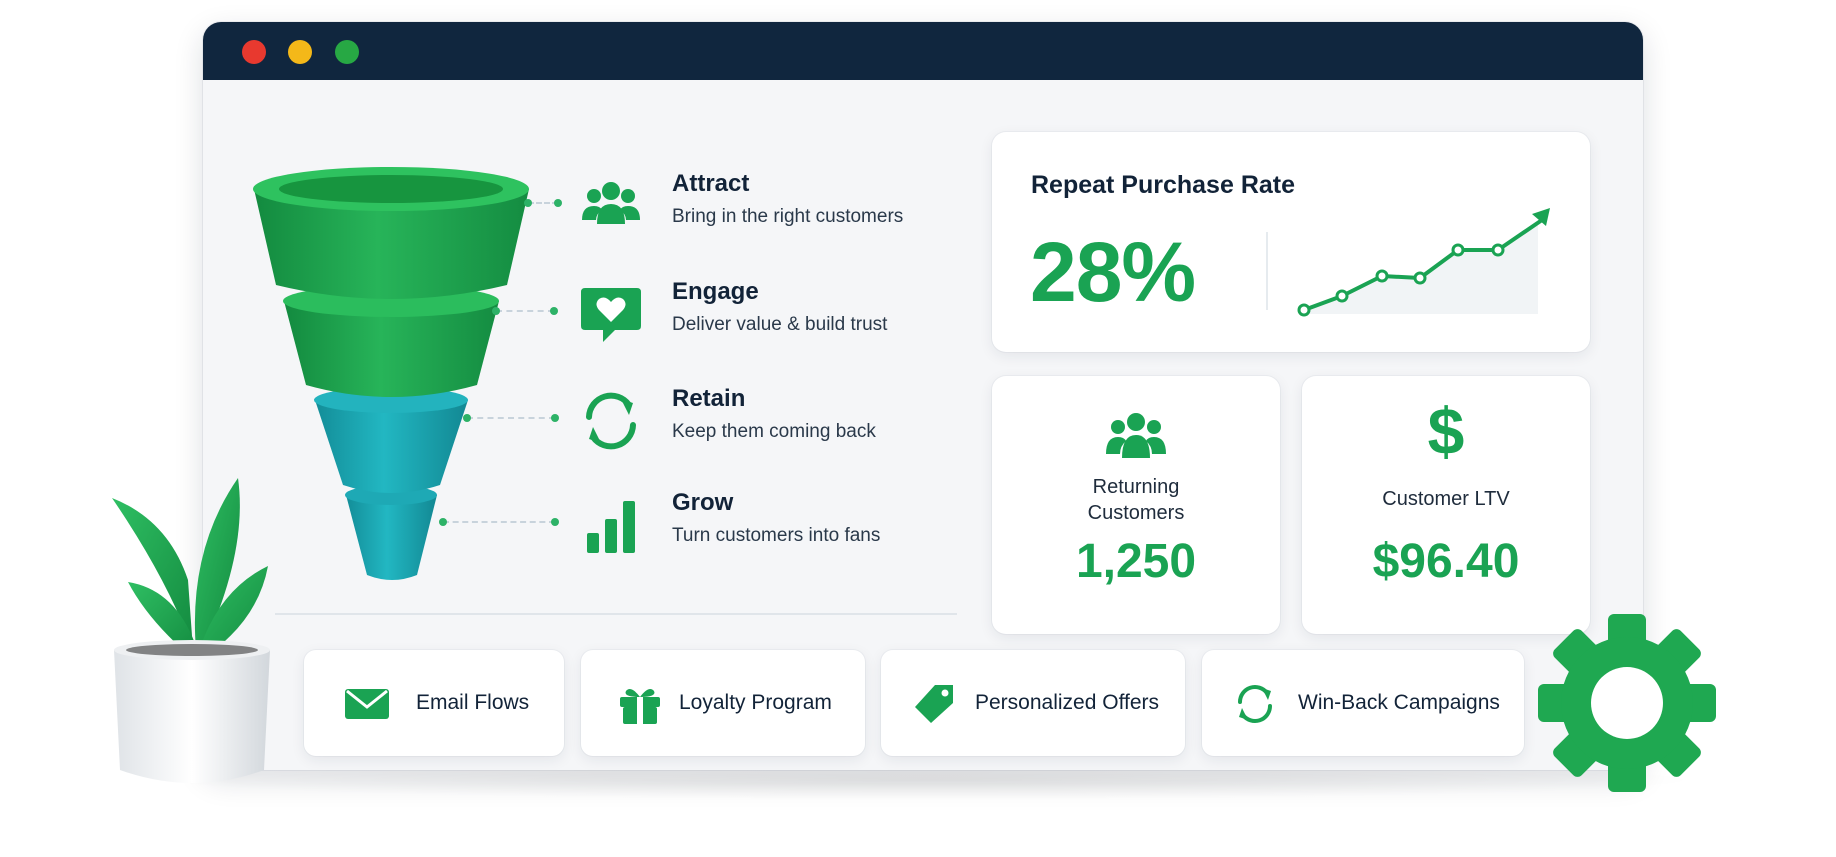 This screenshot has height=857, width=1836. What do you see at coordinates (711, 183) in the screenshot?
I see `stage-title: Attract` at bounding box center [711, 183].